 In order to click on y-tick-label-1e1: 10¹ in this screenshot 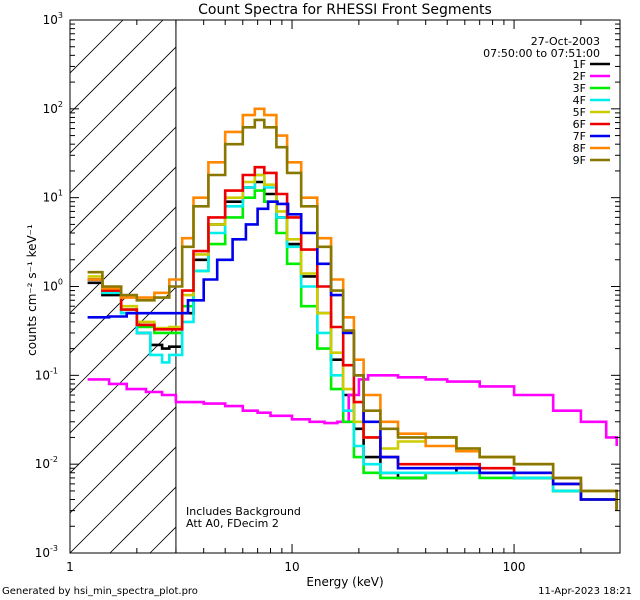, I will do `click(53, 197)`.